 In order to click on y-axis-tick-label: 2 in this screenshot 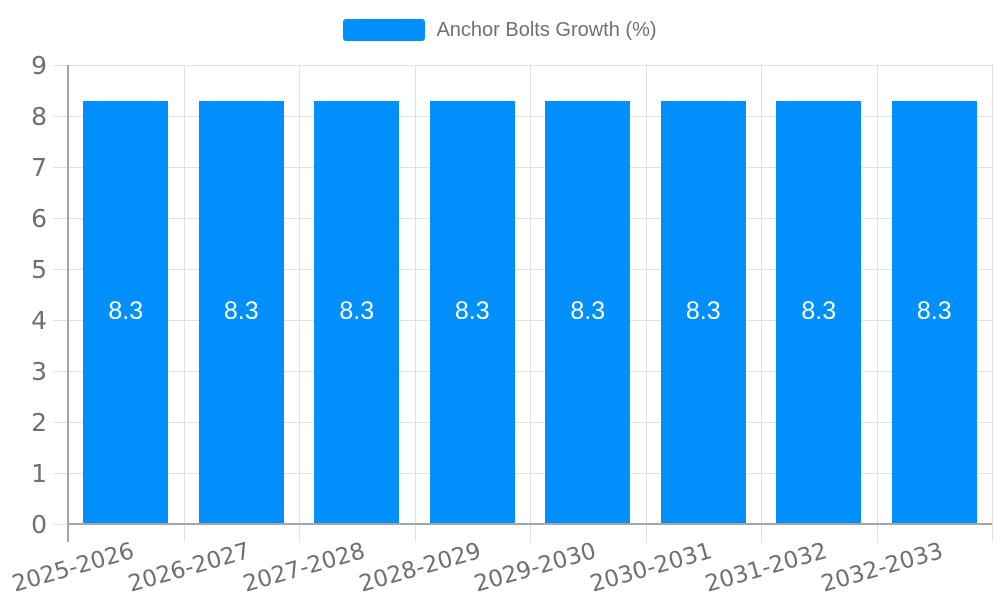, I will do `click(39, 422)`.